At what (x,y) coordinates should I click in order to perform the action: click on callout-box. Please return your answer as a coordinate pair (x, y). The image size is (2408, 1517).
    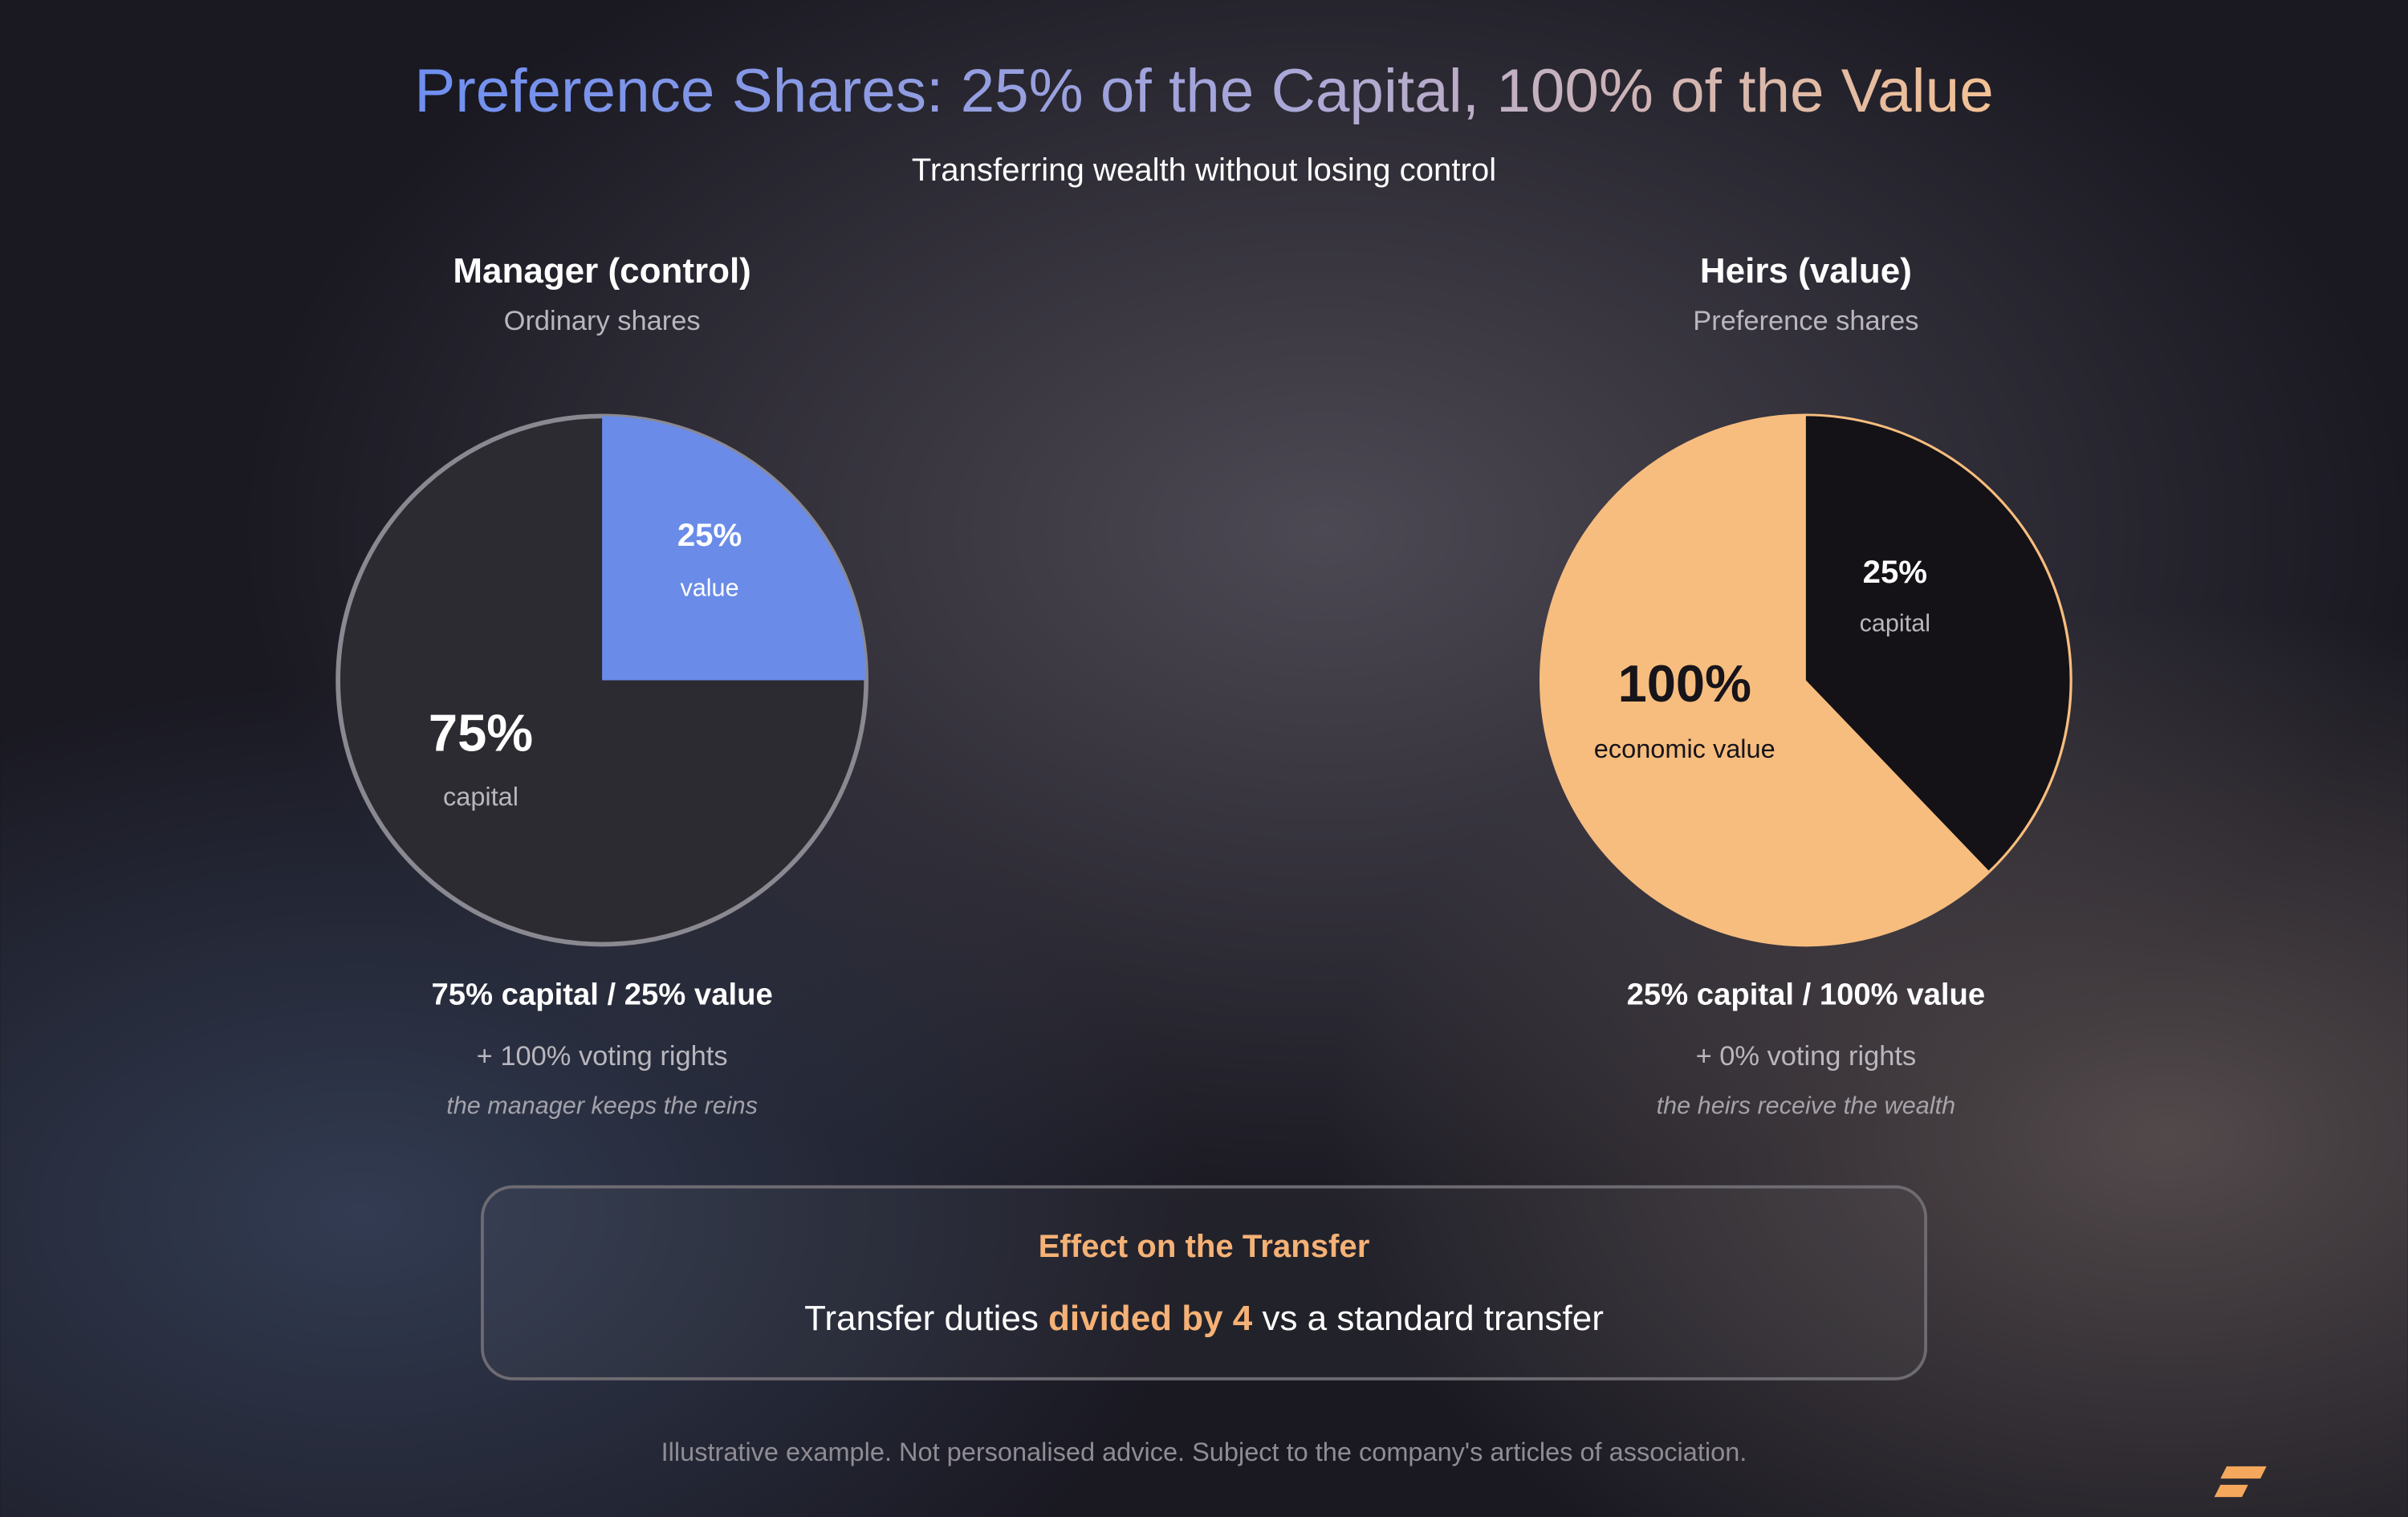
    Looking at the image, I should click on (1204, 1283).